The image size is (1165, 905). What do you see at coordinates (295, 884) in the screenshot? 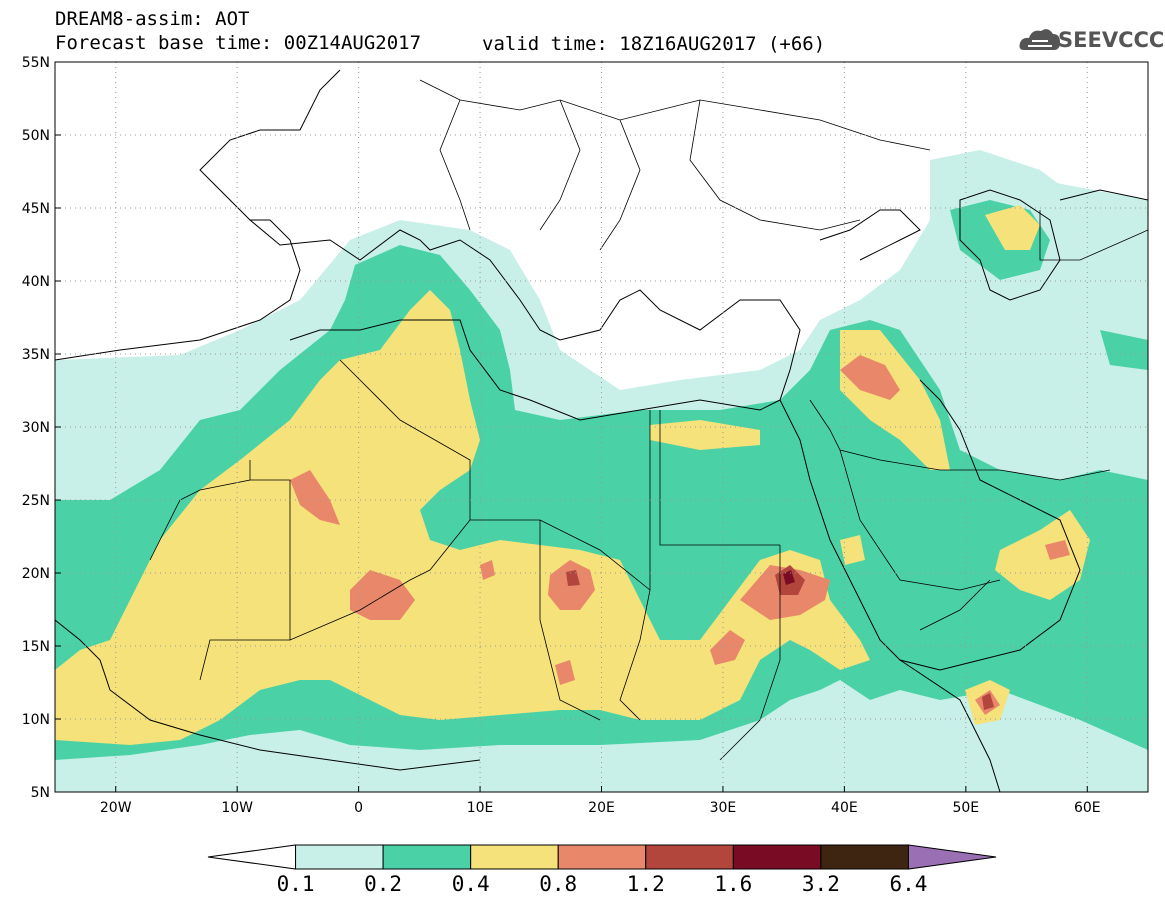
I see `colorbar-level-label: 0.1` at bounding box center [295, 884].